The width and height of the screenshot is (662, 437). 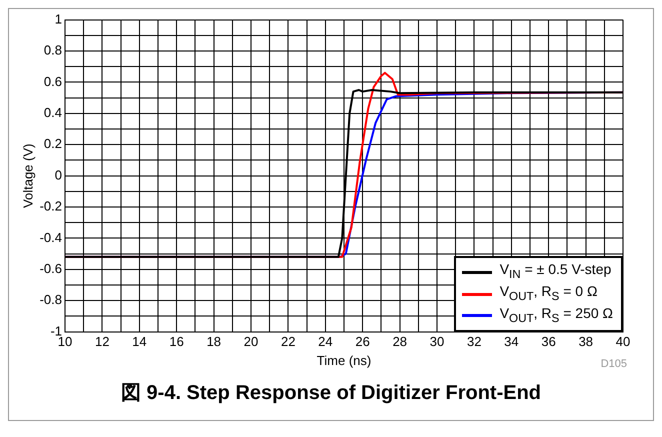 What do you see at coordinates (474, 342) in the screenshot?
I see `x-tick-label: 32` at bounding box center [474, 342].